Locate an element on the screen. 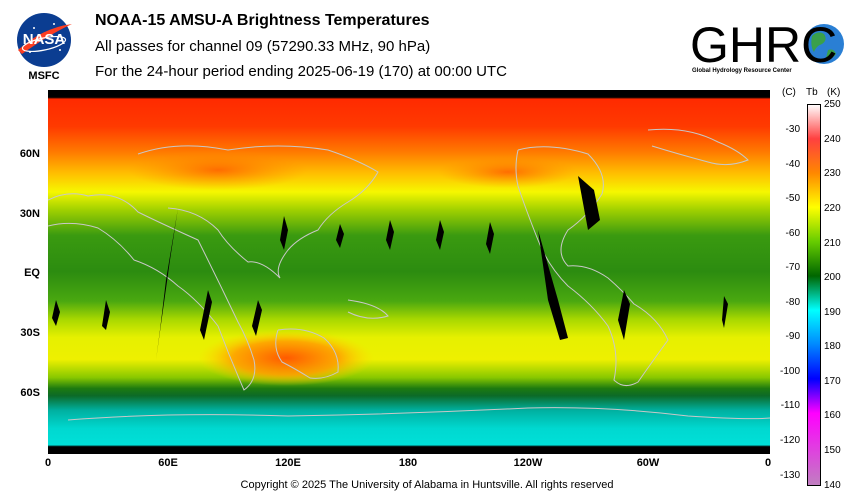 Image resolution: width=854 pixels, height=502 pixels. colorbar-kelvin-label: 240 is located at coordinates (832, 139).